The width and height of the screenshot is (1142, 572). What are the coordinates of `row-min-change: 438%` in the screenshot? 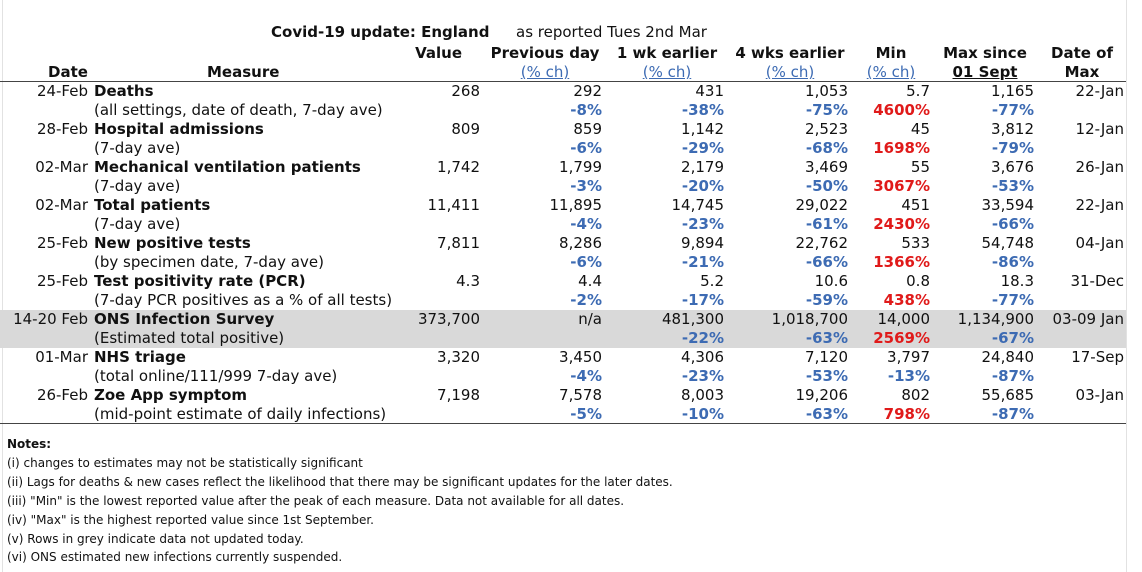 It's located at (906, 300).